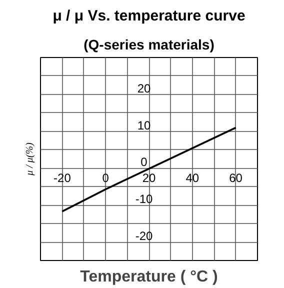 The height and width of the screenshot is (288, 284). Describe the element at coordinates (144, 236) in the screenshot. I see `y-tick-label: -20` at that location.